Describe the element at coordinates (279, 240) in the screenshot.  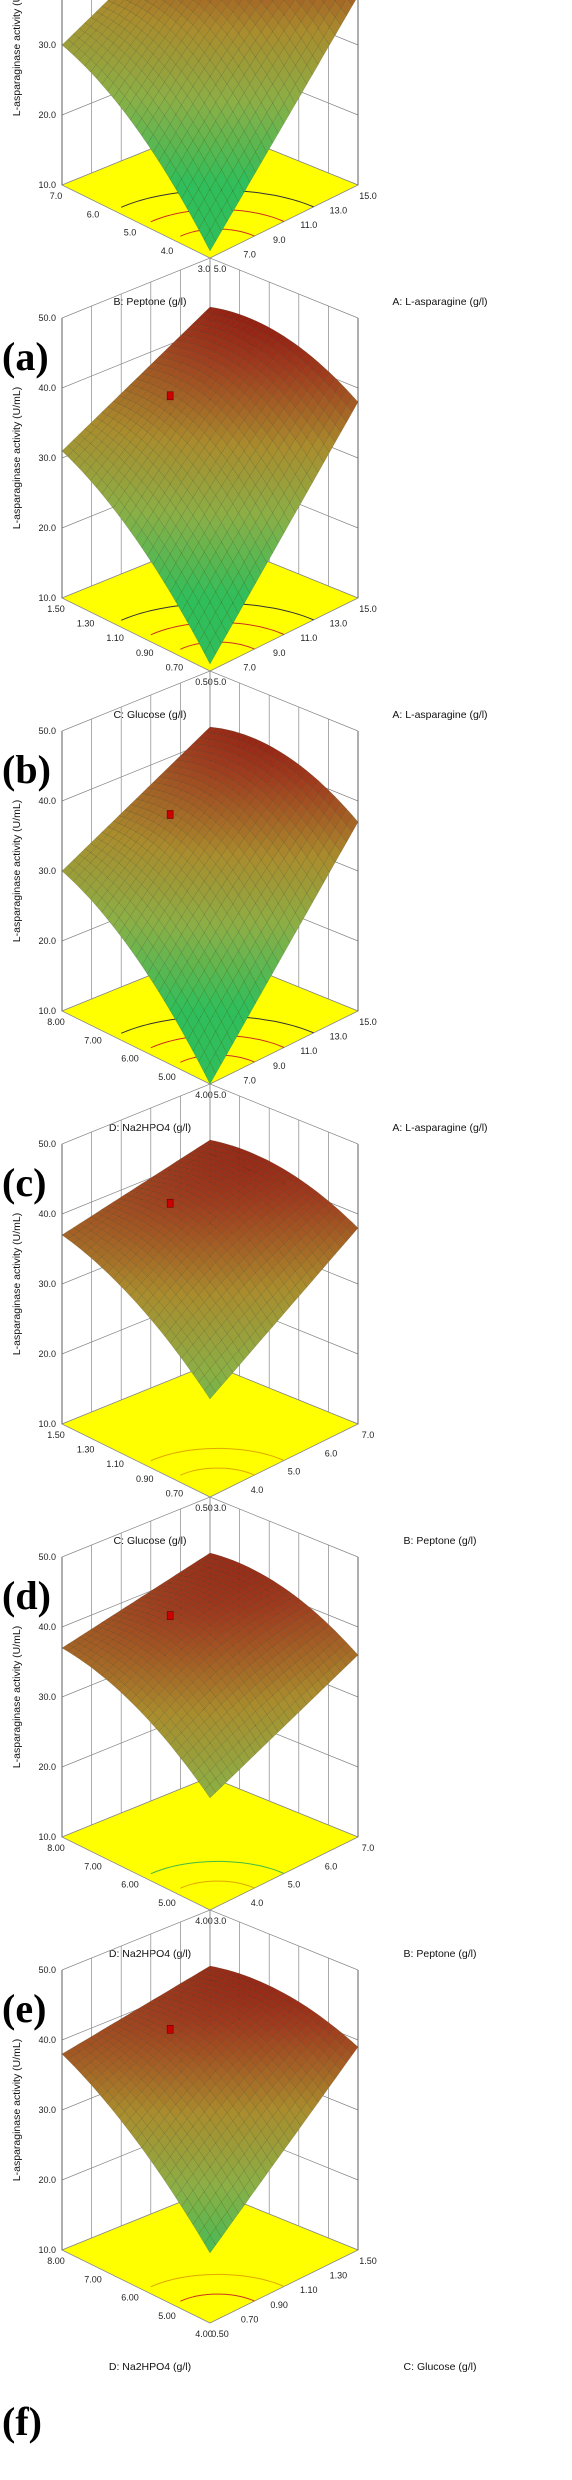
I see `right-axis-tick-label: 9.0` at that location.